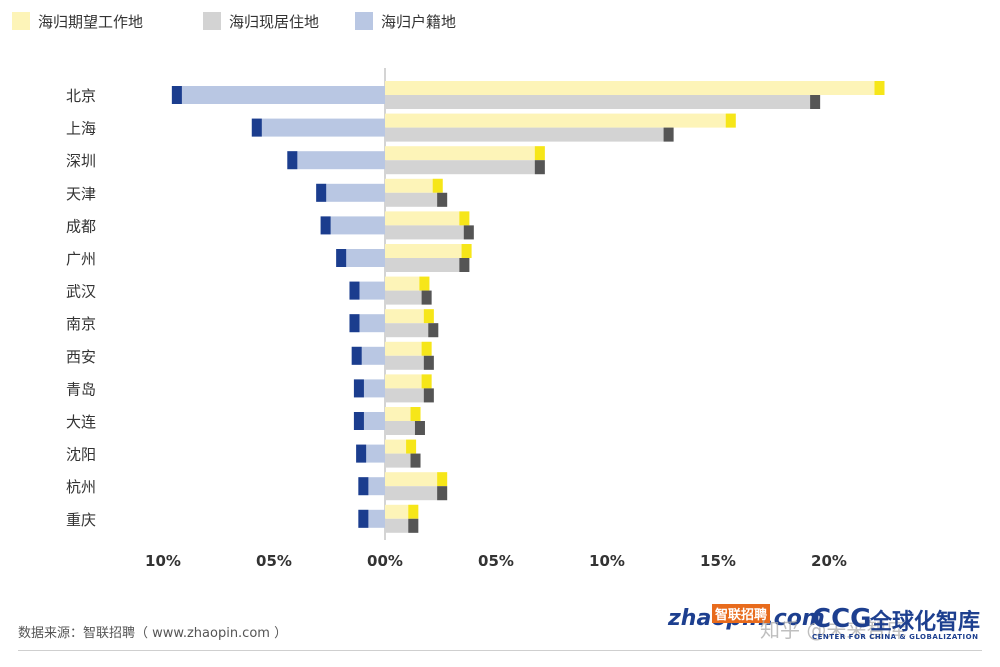  What do you see at coordinates (741, 613) in the screenshot?
I see `zhaopin-logo-cn: 智联招聘` at bounding box center [741, 613].